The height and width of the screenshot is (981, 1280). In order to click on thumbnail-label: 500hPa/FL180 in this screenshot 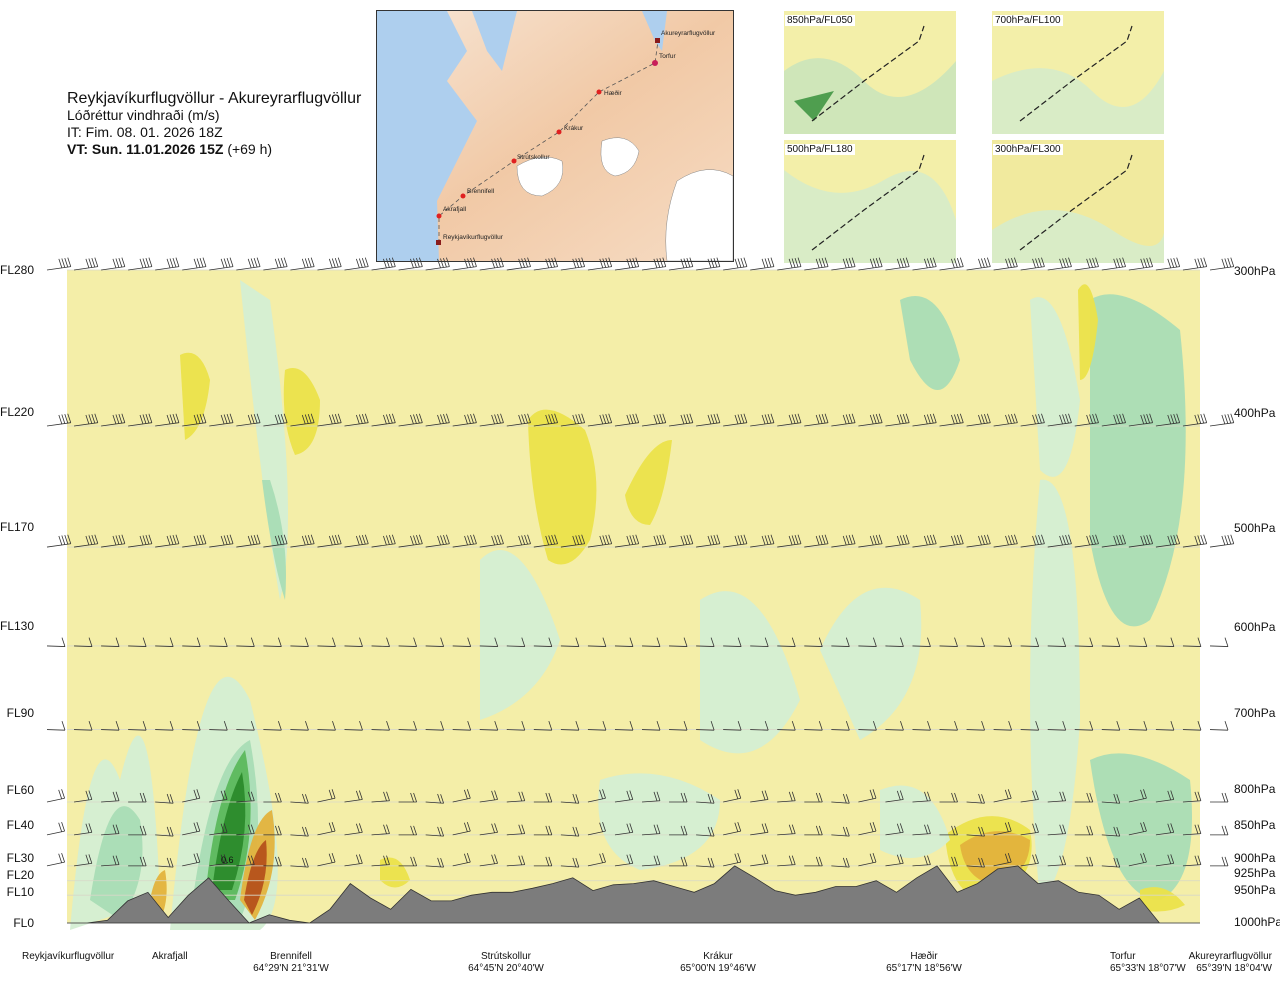, I will do `click(820, 149)`.